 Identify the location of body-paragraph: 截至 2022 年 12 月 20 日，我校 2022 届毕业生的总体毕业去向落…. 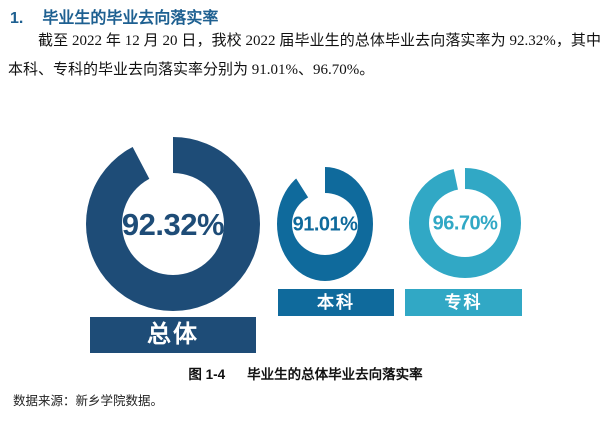
(304, 55).